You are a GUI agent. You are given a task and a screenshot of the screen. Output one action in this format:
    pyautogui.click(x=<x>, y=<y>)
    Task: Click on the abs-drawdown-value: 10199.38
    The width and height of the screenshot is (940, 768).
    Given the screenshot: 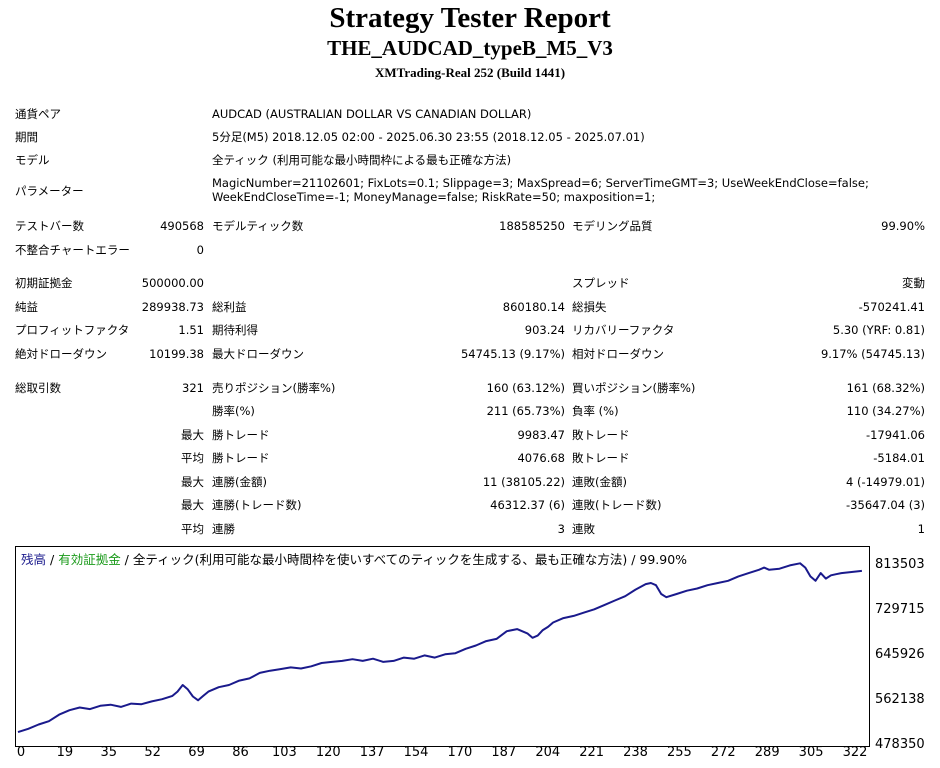 What is the action you would take?
    pyautogui.click(x=176, y=354)
    